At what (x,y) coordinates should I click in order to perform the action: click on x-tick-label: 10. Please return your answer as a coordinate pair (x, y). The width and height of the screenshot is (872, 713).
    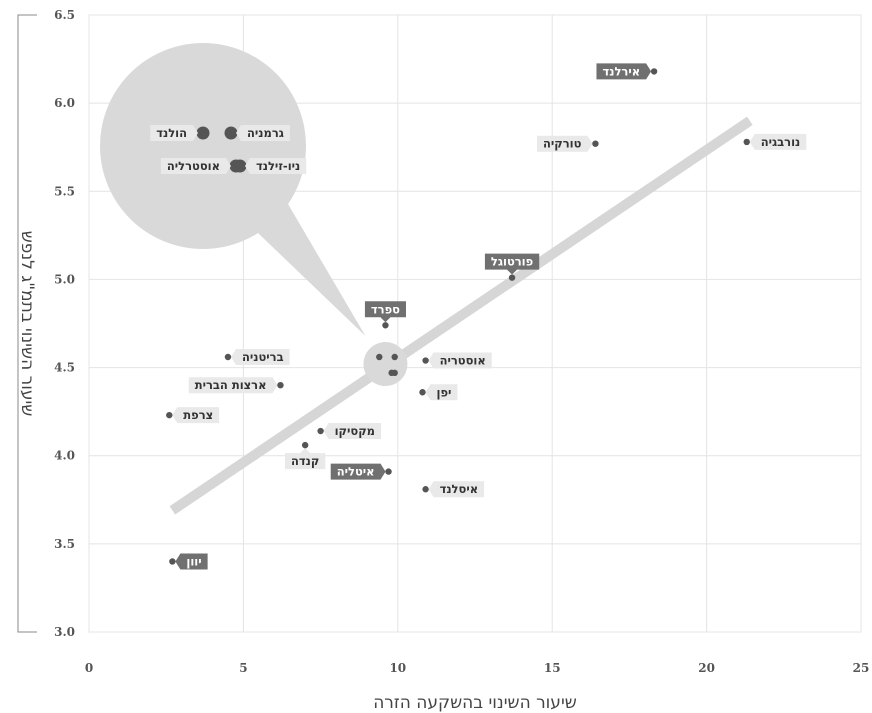
    Looking at the image, I should click on (397, 668).